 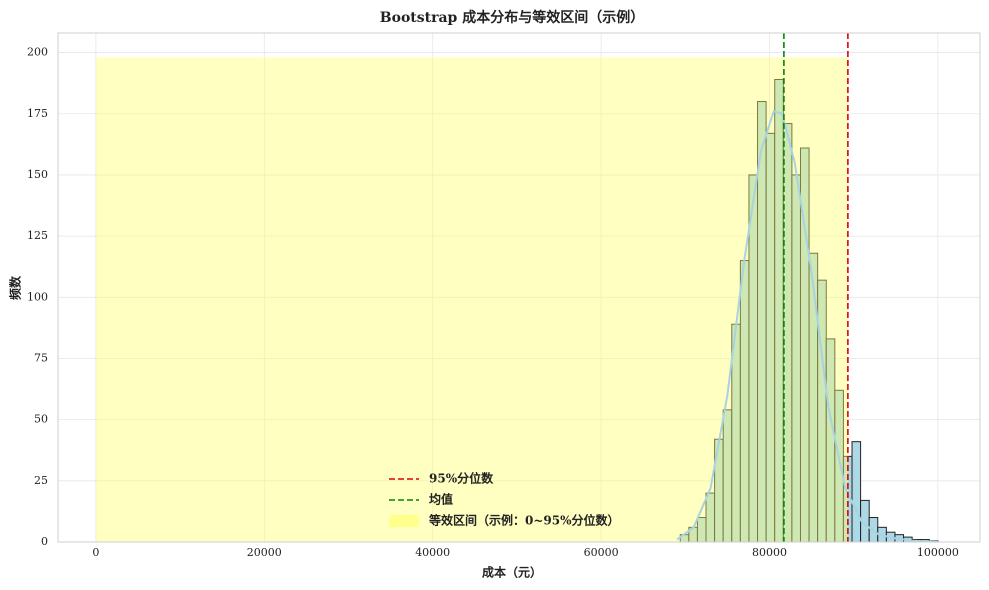 I want to click on legend-symbol, so click(x=404, y=521).